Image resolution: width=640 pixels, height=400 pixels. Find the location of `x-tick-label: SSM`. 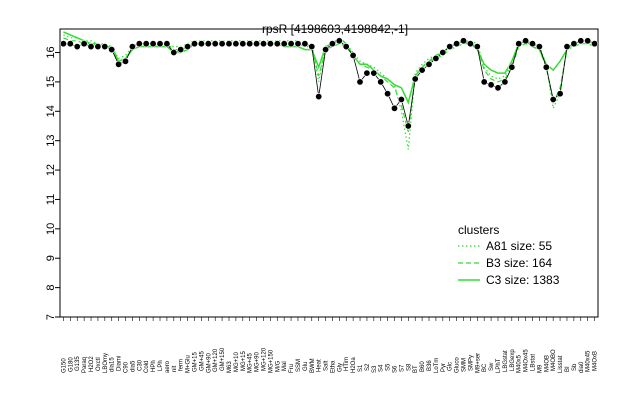

x-tick-label: SSM is located at coordinates (299, 365).